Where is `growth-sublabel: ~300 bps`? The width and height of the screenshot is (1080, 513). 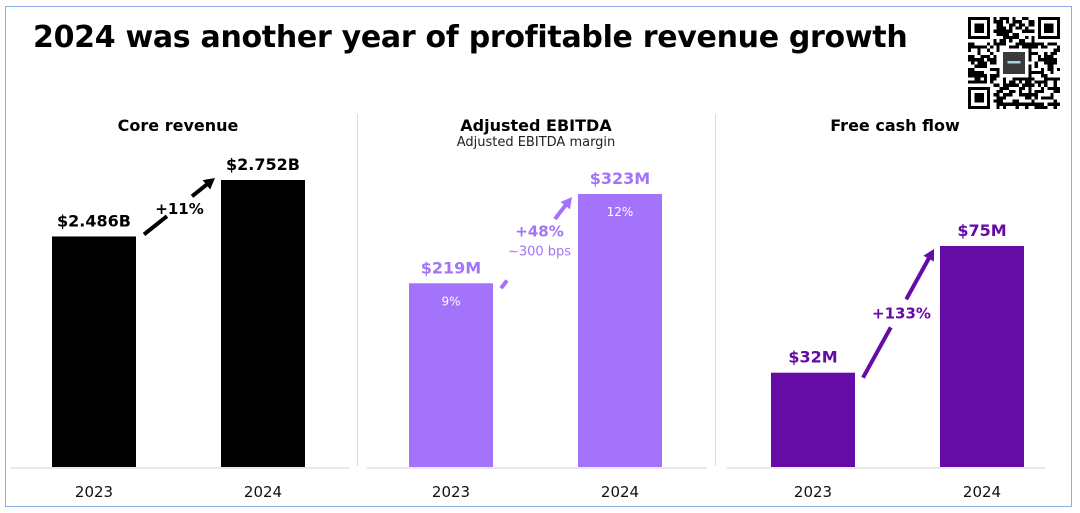 growth-sublabel: ~300 bps is located at coordinates (539, 252).